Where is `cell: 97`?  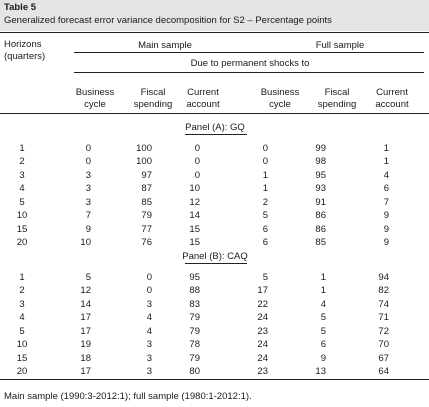 cell: 97 is located at coordinates (146, 175).